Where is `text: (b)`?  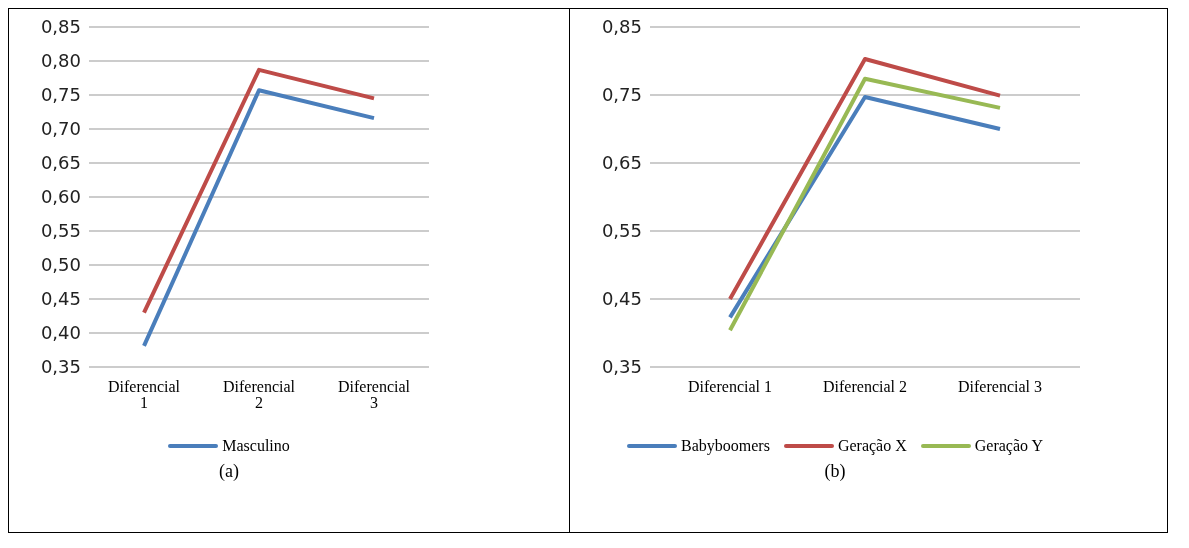
text: (b) is located at coordinates (835, 471).